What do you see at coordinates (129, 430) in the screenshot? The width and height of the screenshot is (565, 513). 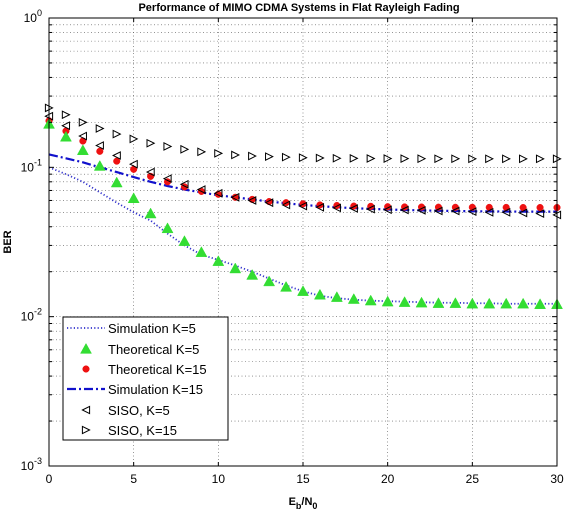 I see `legend-item: SISO, K=15` at bounding box center [129, 430].